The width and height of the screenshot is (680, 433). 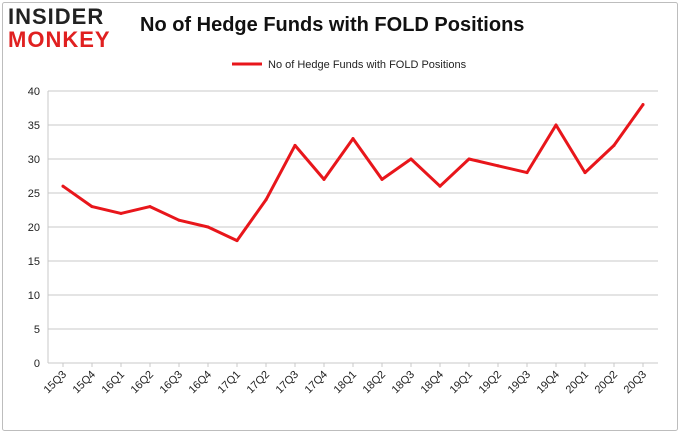 What do you see at coordinates (288, 383) in the screenshot?
I see `x-tick-label-17Q3: 17Q3` at bounding box center [288, 383].